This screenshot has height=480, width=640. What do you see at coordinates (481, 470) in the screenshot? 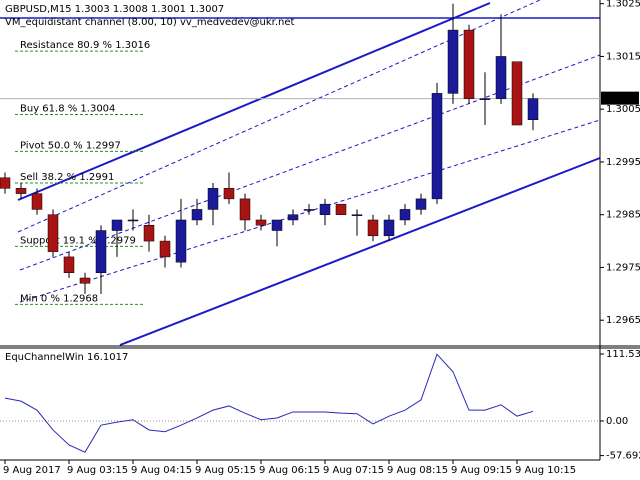
I see `x-tick-label: 9 Aug 09:15` at bounding box center [481, 470].